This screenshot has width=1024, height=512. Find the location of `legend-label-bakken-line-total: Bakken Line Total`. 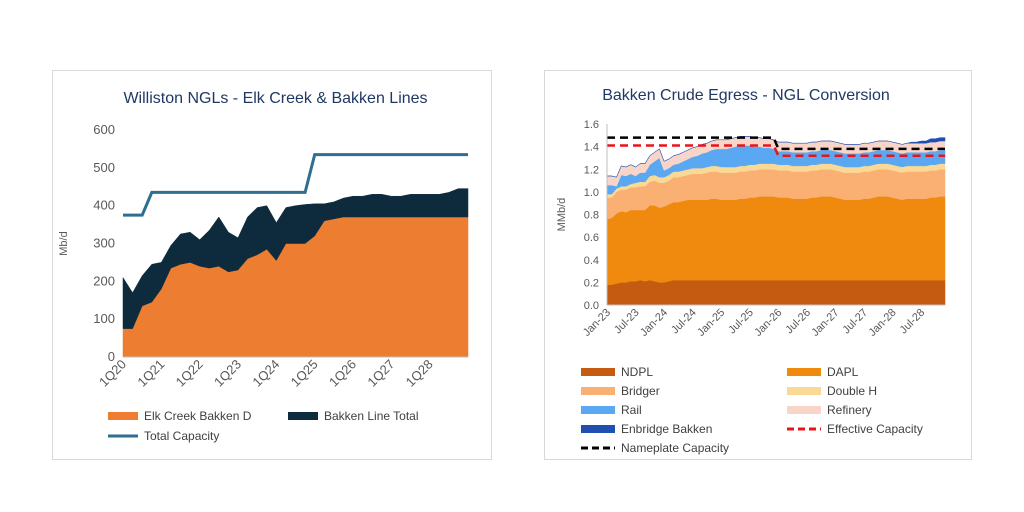

legend-label-bakken-line-total: Bakken Line Total is located at coordinates (371, 416).